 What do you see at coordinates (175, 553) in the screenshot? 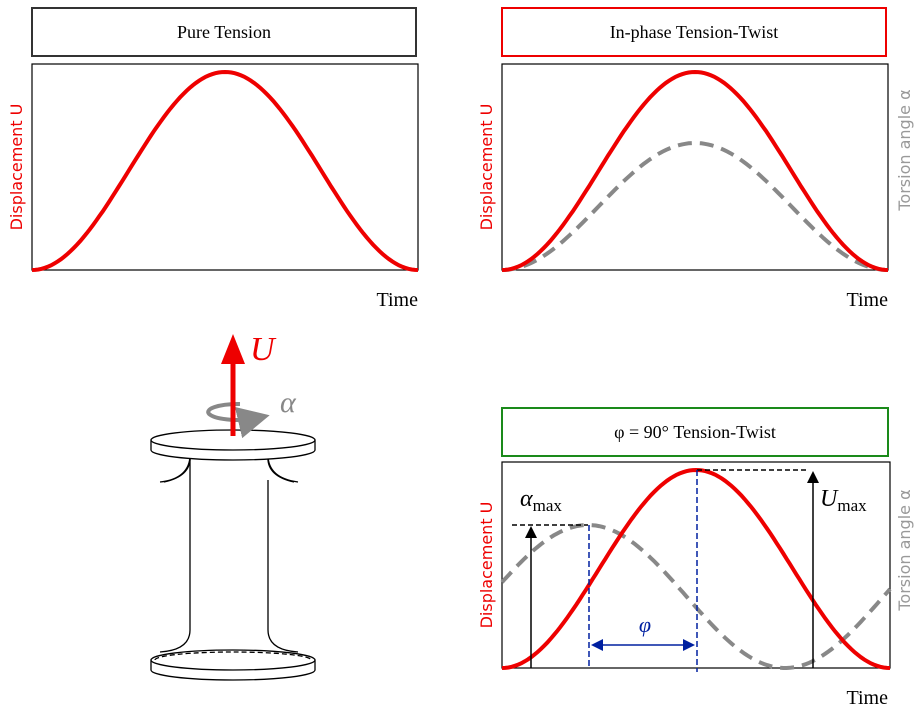
I see `specimen-left-side` at bounding box center [175, 553].